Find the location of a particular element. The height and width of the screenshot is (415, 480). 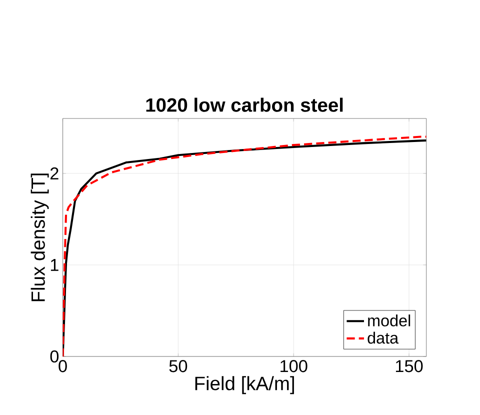

x-tick-label: 150 is located at coordinates (409, 366).